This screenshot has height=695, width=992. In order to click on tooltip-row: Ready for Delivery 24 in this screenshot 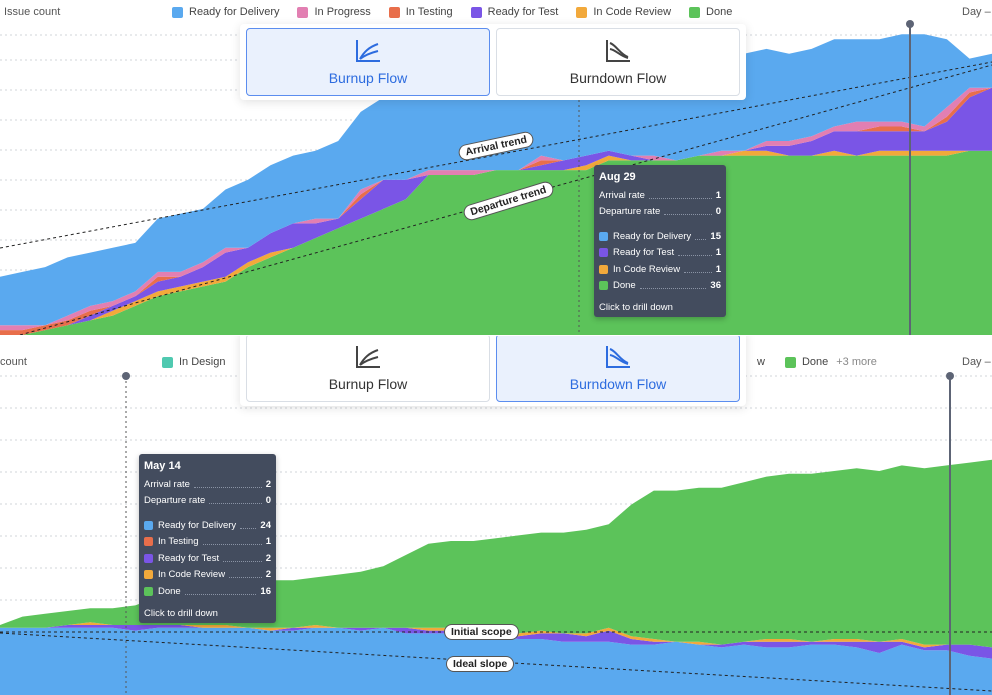, I will do `click(207, 525)`.